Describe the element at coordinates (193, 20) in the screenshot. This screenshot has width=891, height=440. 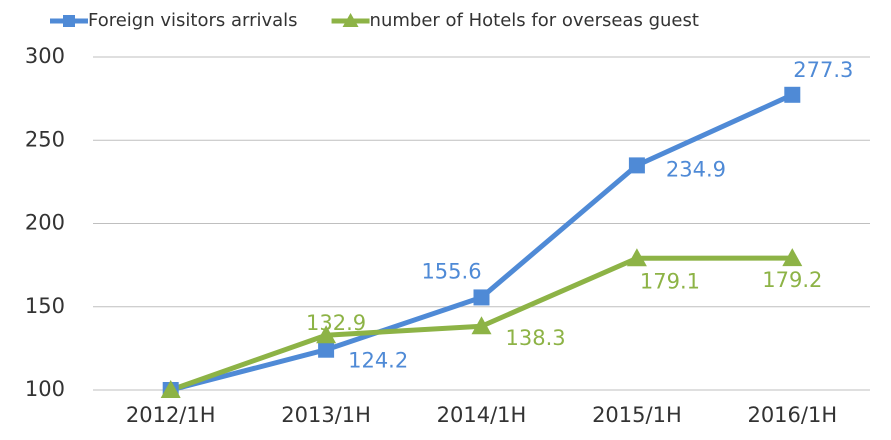
I see `legend-label: Foreign visitors arrivals` at that location.